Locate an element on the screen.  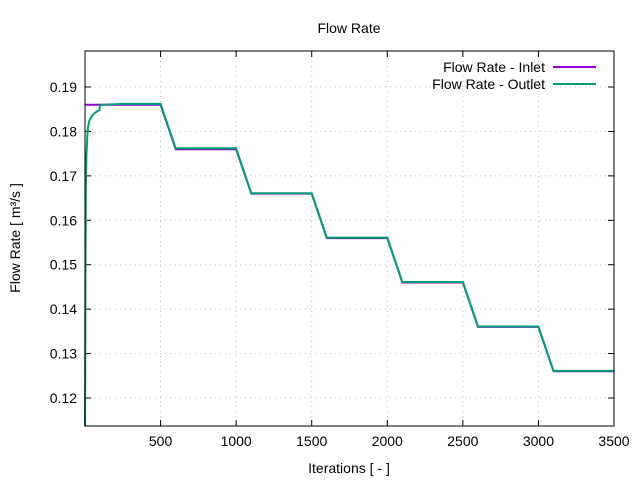
y-tick-label: 0.19 is located at coordinates (63, 87).